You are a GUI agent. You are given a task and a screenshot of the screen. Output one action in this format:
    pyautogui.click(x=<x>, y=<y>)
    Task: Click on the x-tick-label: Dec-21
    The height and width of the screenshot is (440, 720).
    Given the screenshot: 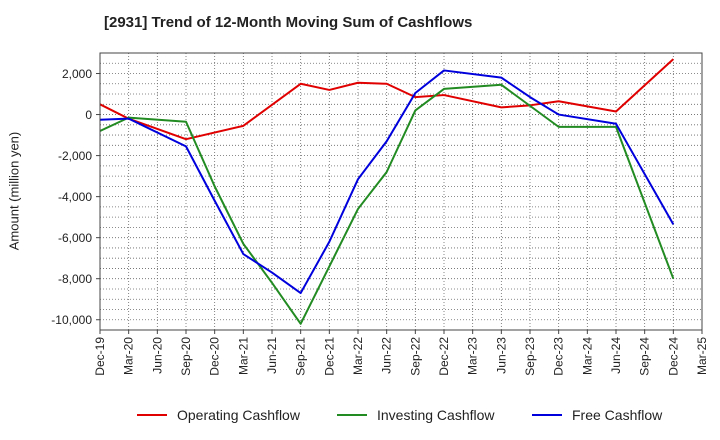 What is the action you would take?
    pyautogui.click(x=329, y=356)
    